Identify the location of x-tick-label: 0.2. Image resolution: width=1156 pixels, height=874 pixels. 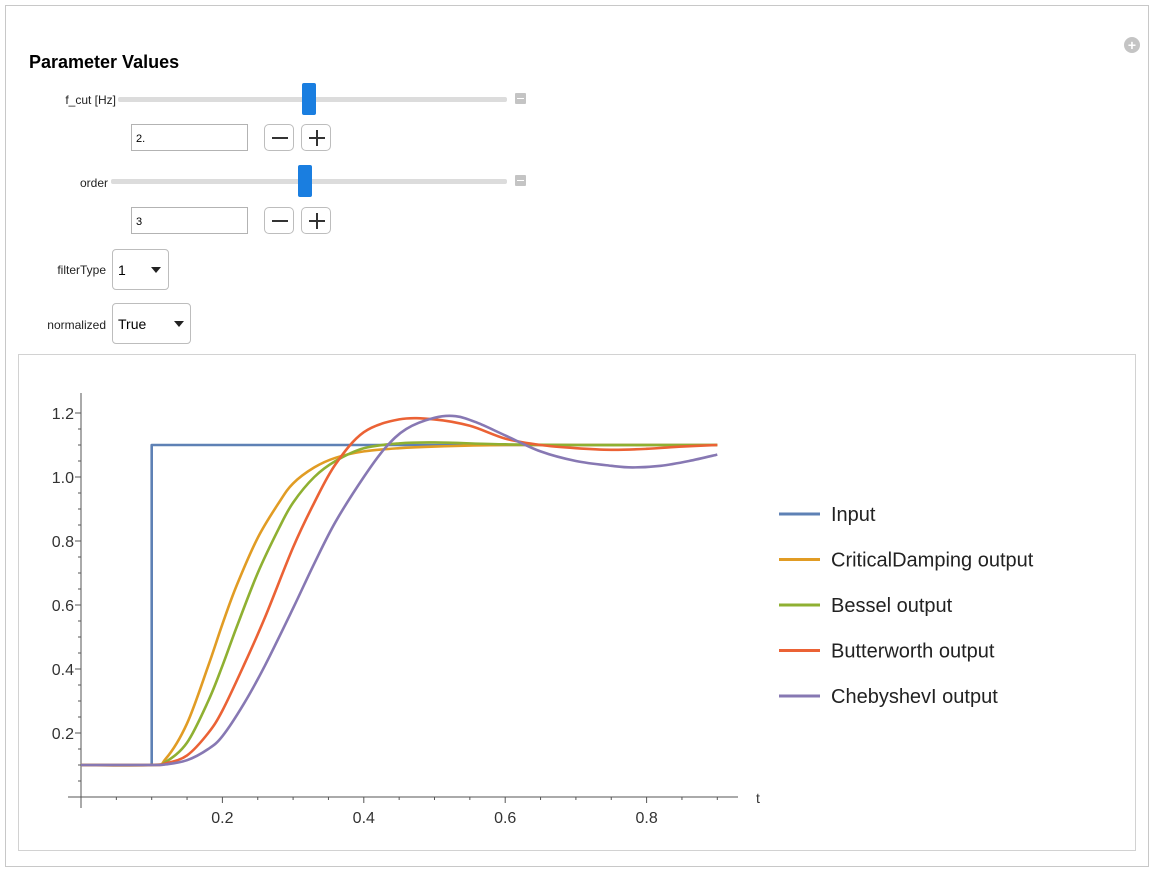
(222, 818).